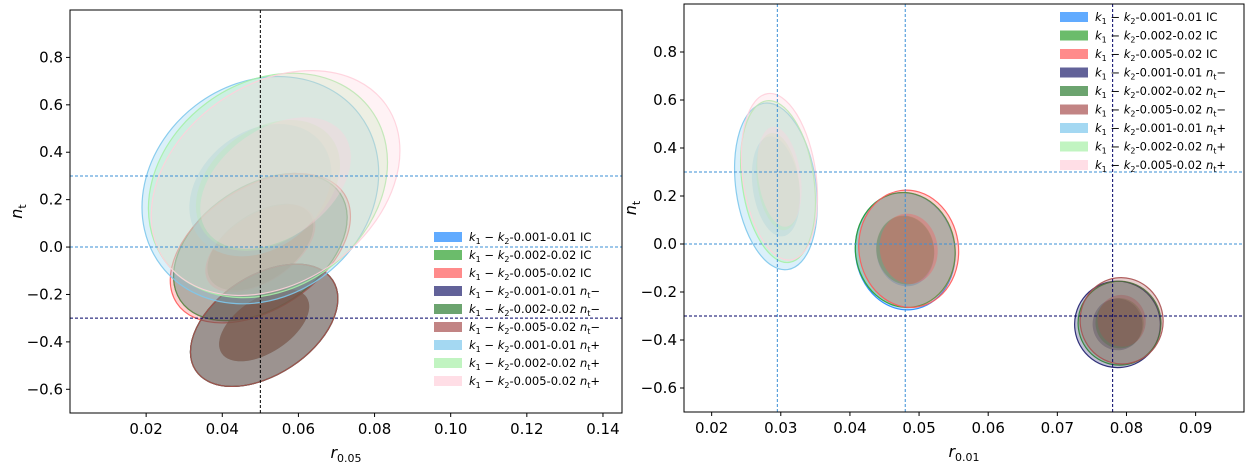 This screenshot has height=464, width=1247. I want to click on x-tick-label: 0.10, so click(450, 429).